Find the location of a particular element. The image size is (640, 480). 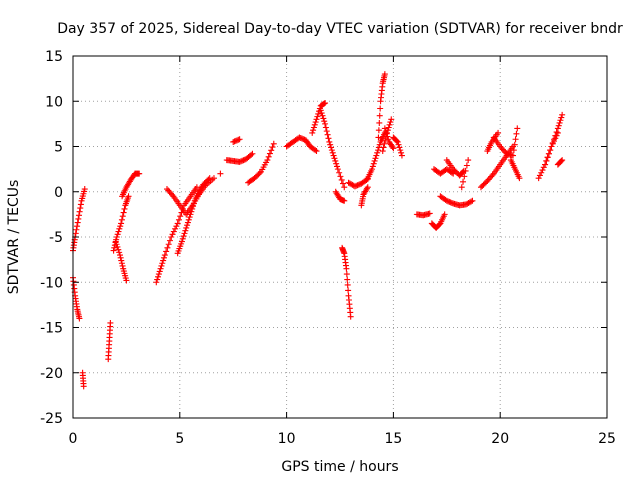

x-tick-label: 15 is located at coordinates (393, 439).